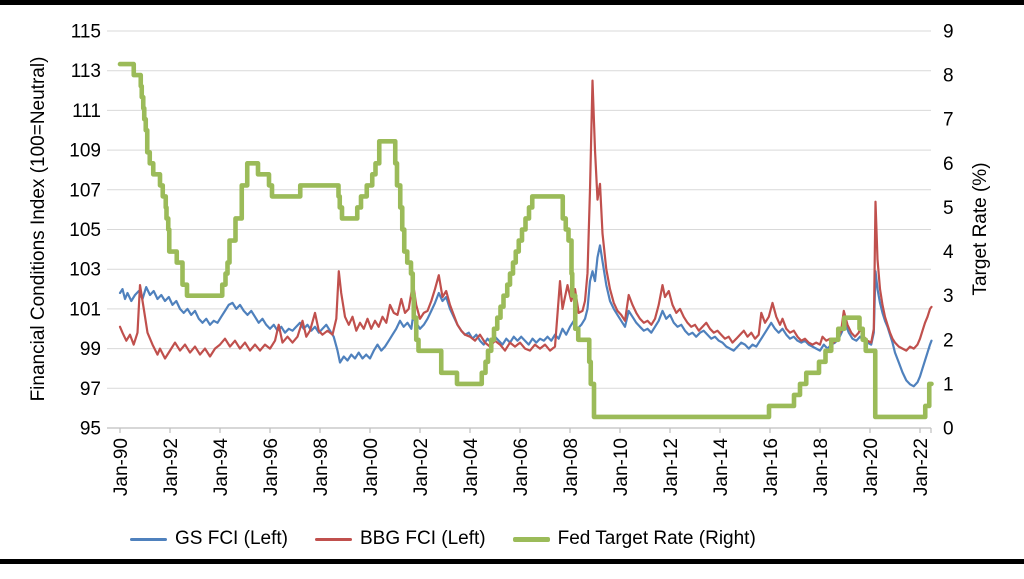  What do you see at coordinates (948, 120) in the screenshot?
I see `right-axis-tick-label: 7` at bounding box center [948, 120].